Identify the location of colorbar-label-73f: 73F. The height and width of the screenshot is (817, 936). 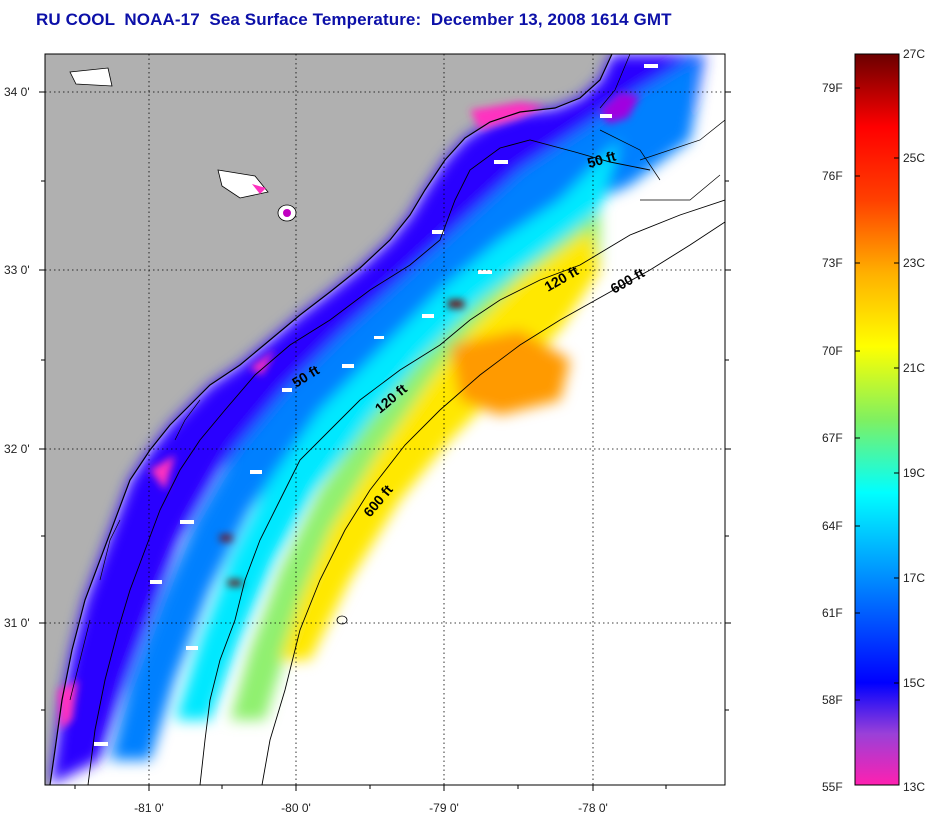
(832, 263).